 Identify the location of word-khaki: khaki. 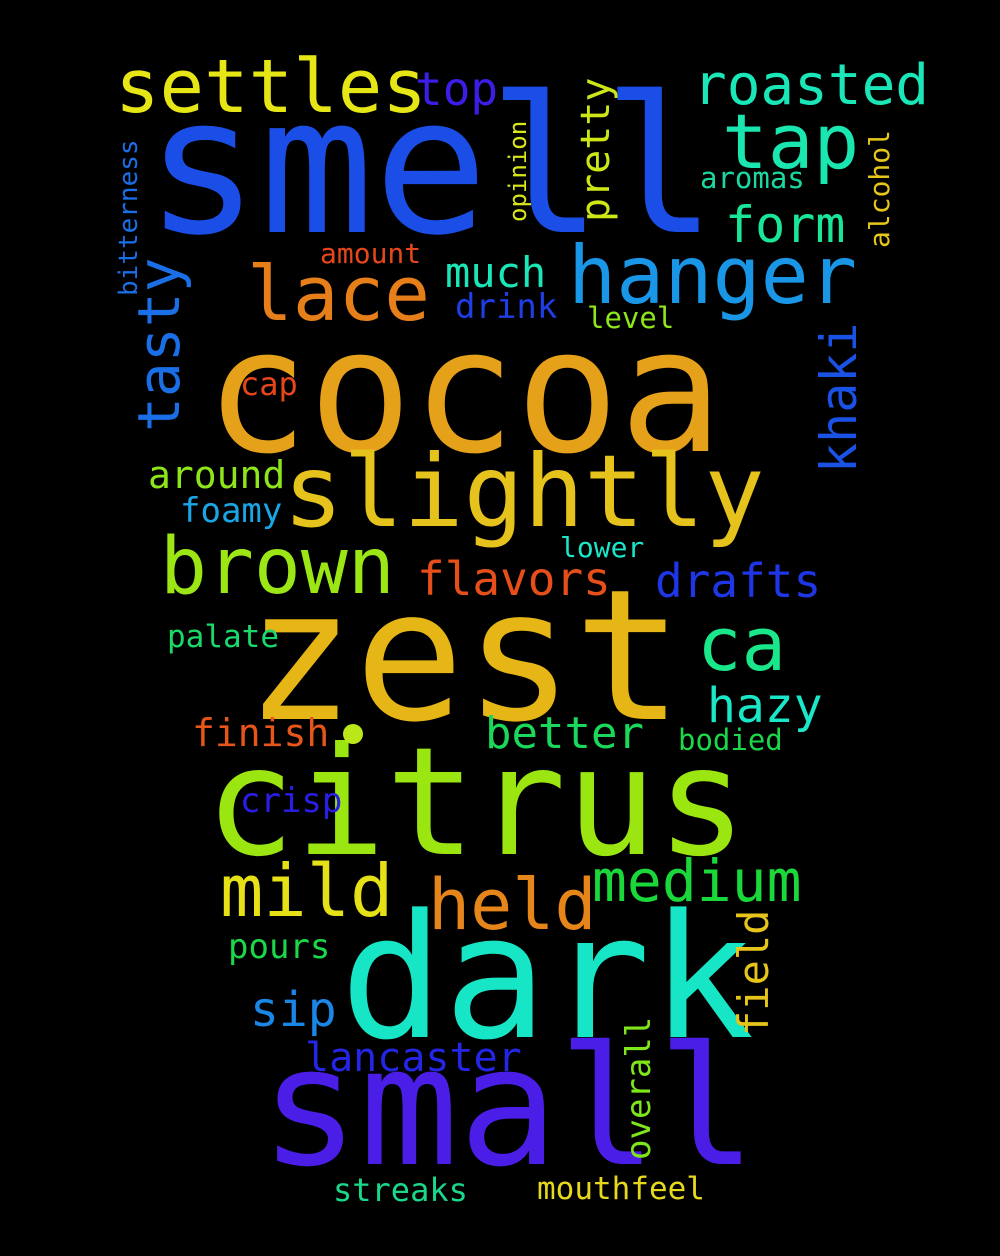
(839, 397).